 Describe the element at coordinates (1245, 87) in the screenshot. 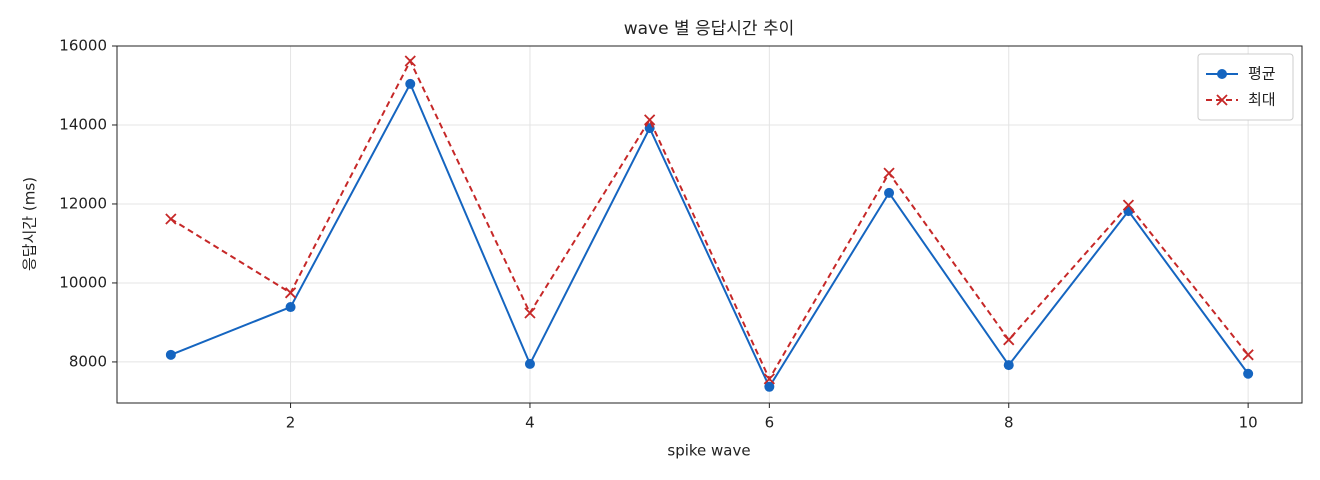

I see `legend-box` at that location.